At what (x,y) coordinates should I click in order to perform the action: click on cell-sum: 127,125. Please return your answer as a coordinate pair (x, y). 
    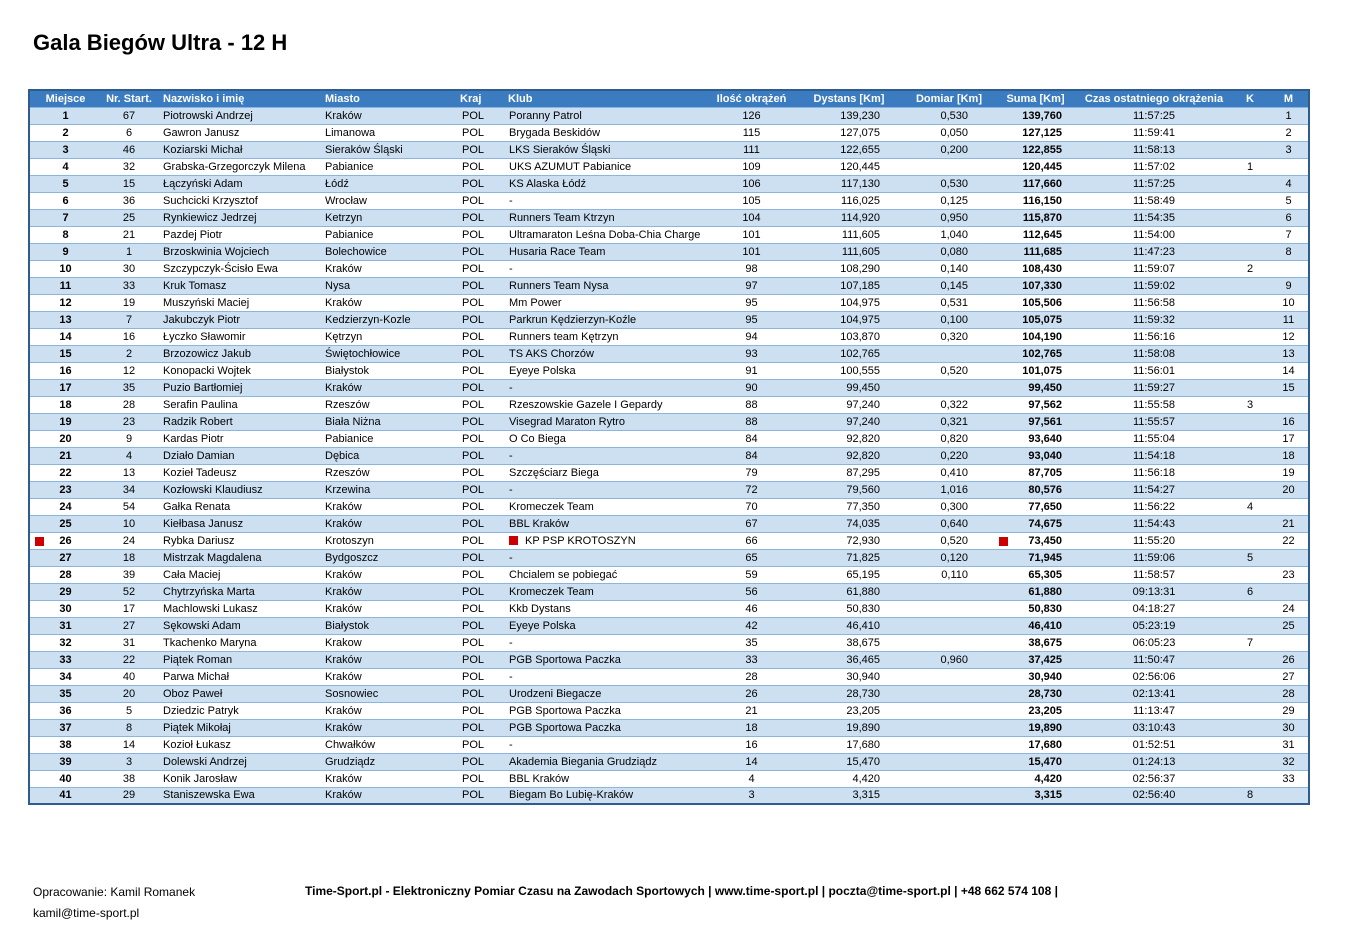
    Looking at the image, I should click on (1035, 133).